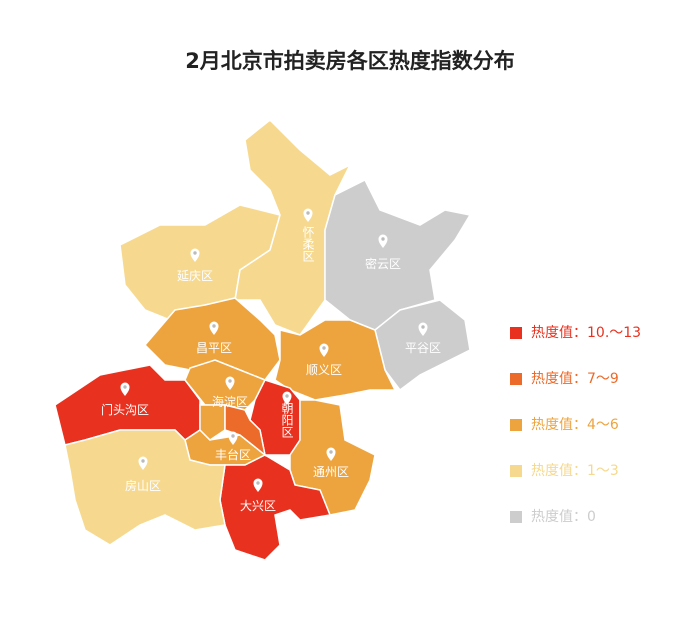  I want to click on title: 2月北京市拍卖房各区热度指数分布, so click(350, 61).